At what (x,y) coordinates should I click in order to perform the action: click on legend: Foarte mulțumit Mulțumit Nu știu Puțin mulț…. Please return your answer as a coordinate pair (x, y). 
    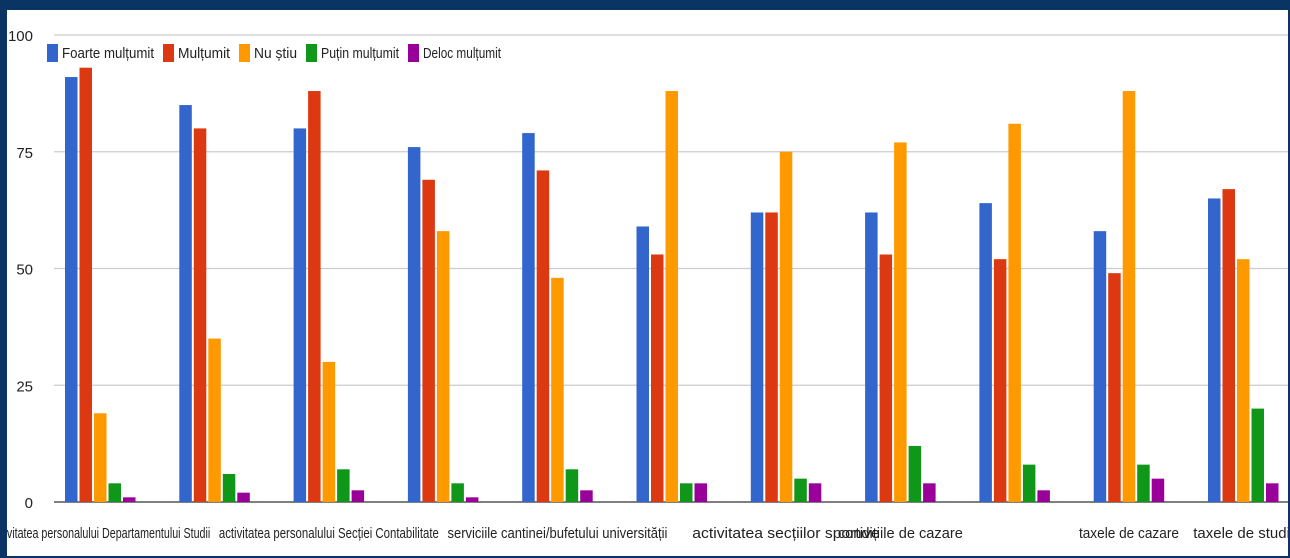
    Looking at the image, I should click on (274, 53).